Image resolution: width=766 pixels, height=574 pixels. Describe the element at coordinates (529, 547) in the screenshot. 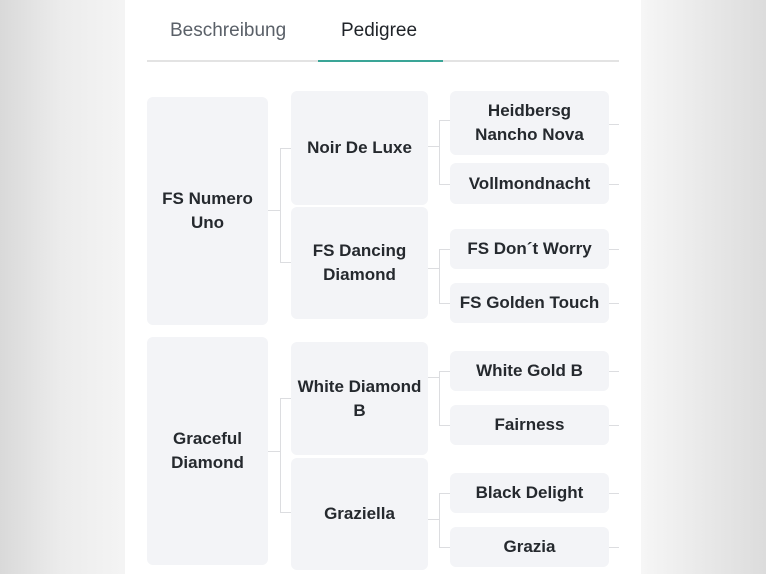

I see `pedigree-great-grandparent: Grazia` at that location.